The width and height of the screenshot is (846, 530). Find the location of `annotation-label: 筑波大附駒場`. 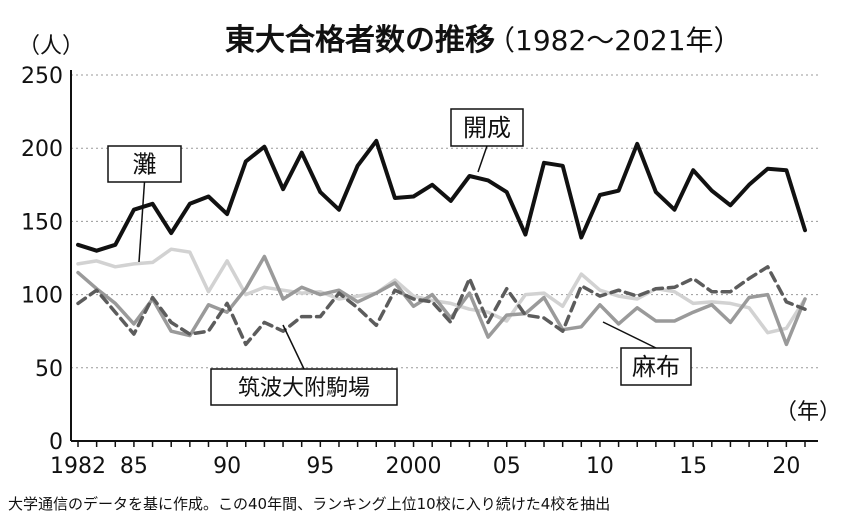

annotation-label: 筑波大附駒場 is located at coordinates (304, 388).